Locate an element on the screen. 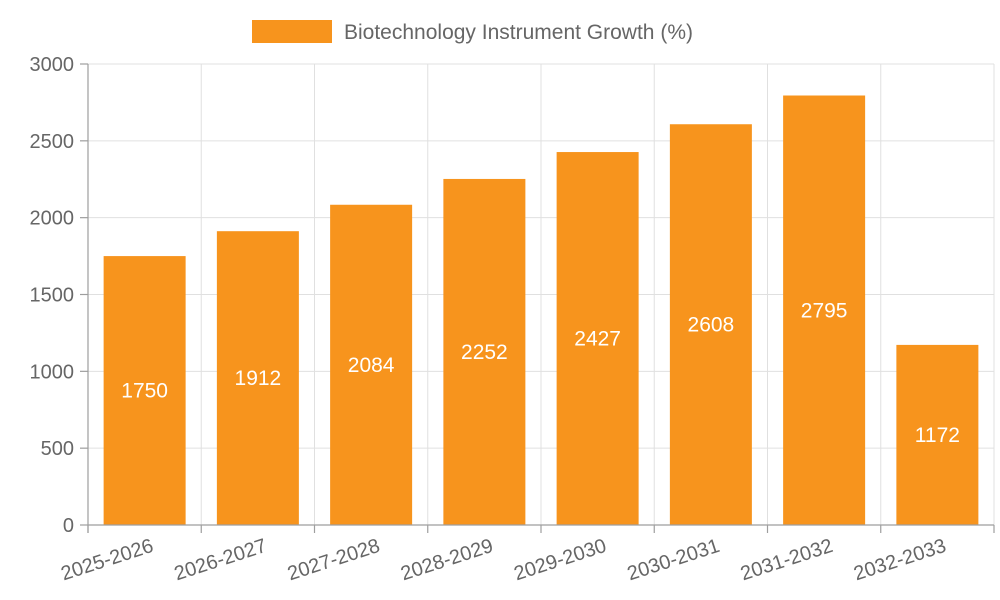 Image resolution: width=1000 pixels, height=600 pixels. y-tick-label: 500 is located at coordinates (57, 449).